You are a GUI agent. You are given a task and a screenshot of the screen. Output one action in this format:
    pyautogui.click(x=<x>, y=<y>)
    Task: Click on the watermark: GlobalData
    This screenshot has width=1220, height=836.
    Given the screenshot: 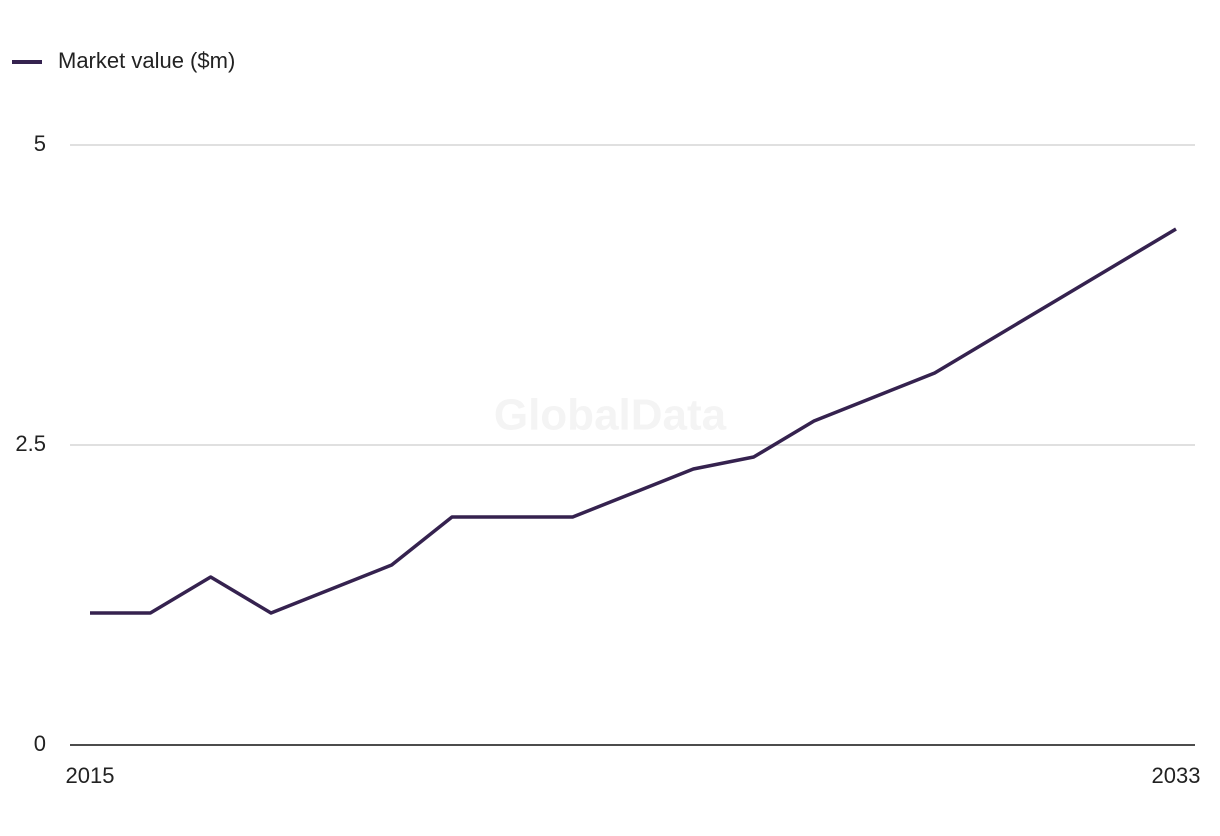 What is the action you would take?
    pyautogui.click(x=610, y=415)
    